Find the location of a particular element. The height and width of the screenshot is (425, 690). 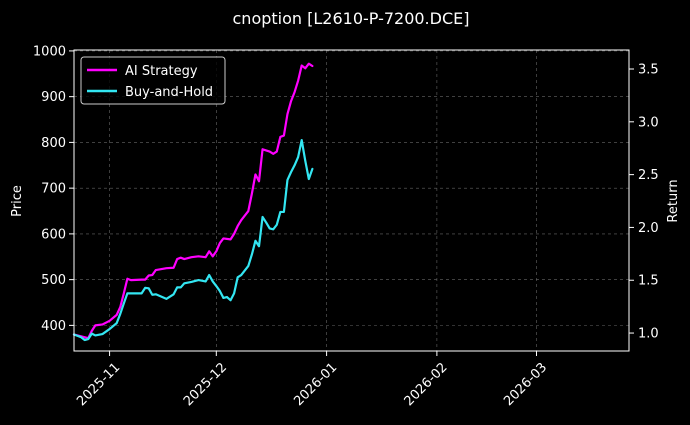

y-tick-label: 600 is located at coordinates (53, 234).